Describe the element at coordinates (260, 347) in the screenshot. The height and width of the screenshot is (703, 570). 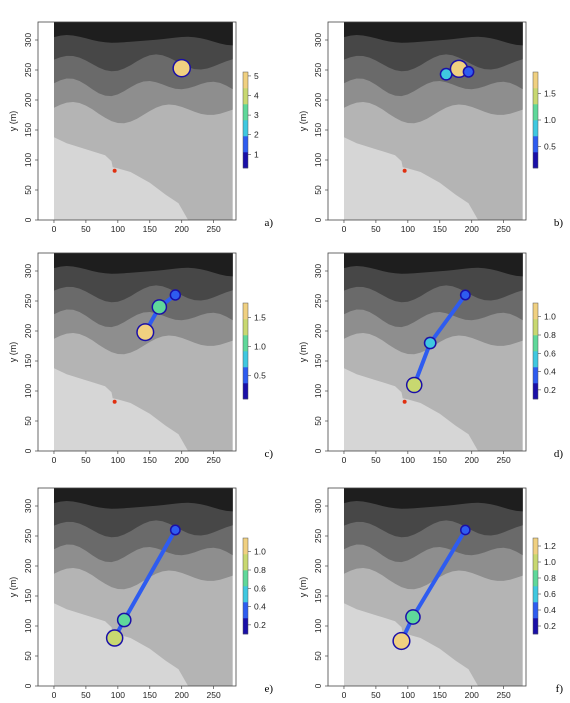
I see `legend-tick-label: 1.0` at that location.